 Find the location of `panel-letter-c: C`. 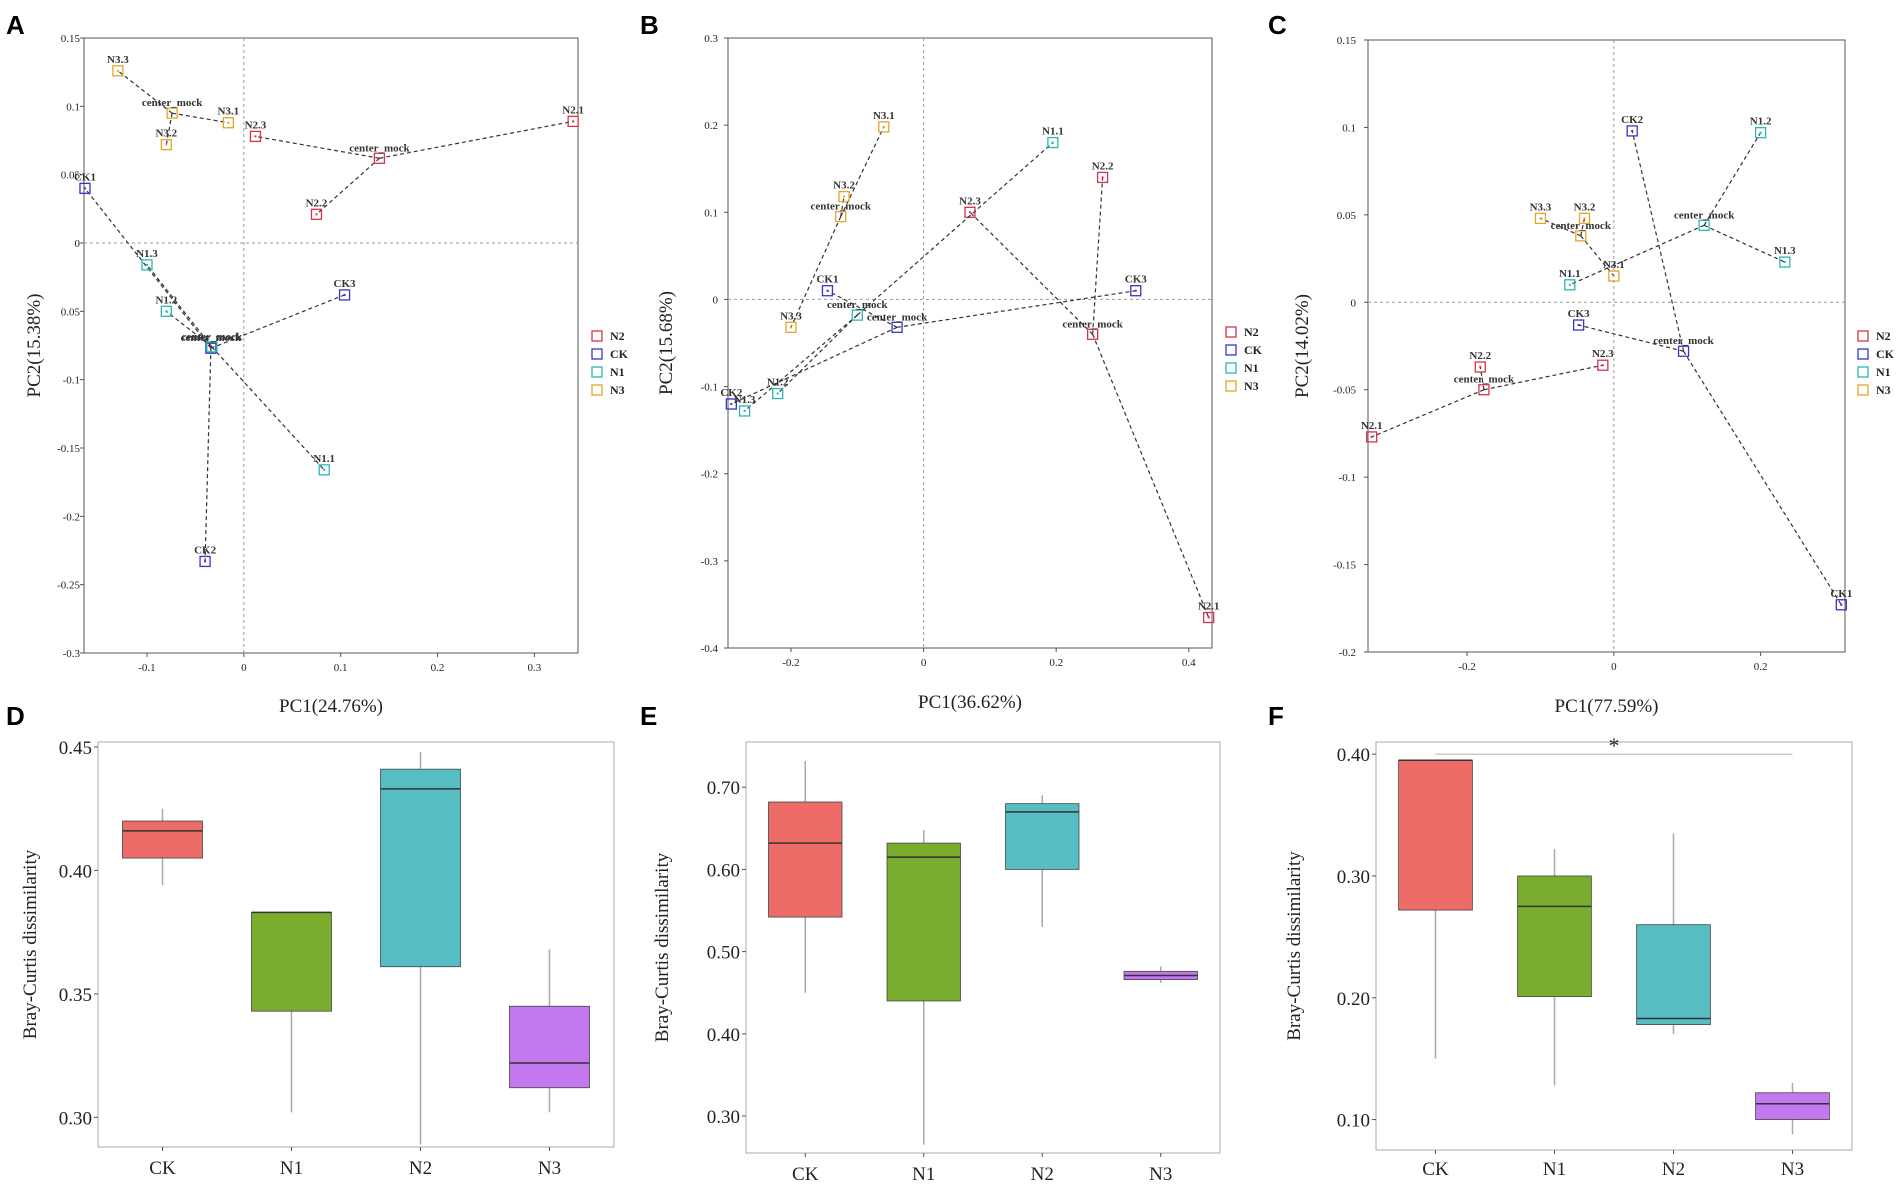

panel-letter-c: C is located at coordinates (1277, 25).